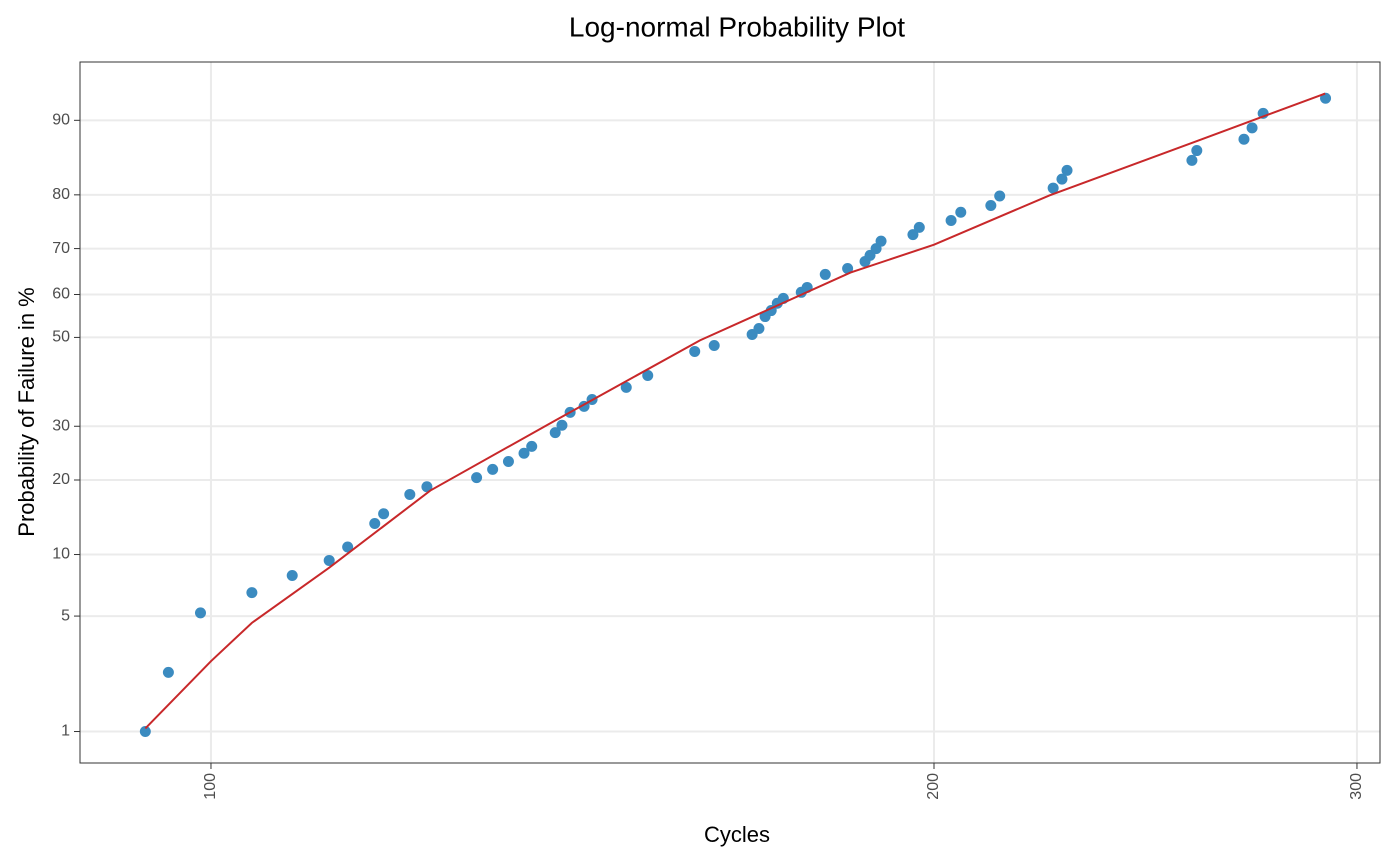  What do you see at coordinates (65, 615) in the screenshot?
I see `y-tick-label: 5` at bounding box center [65, 615].